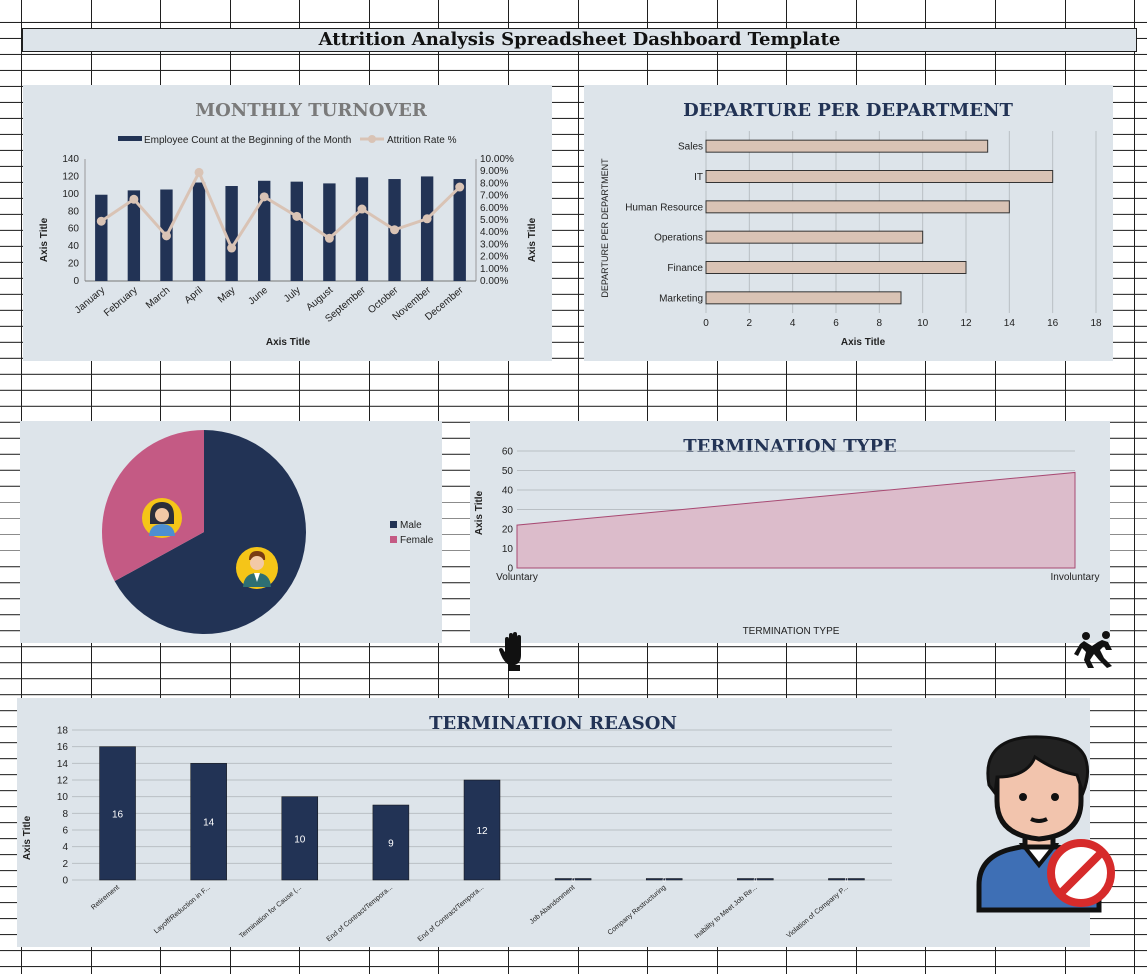  I want to click on x-tick-label: 10, so click(923, 323).